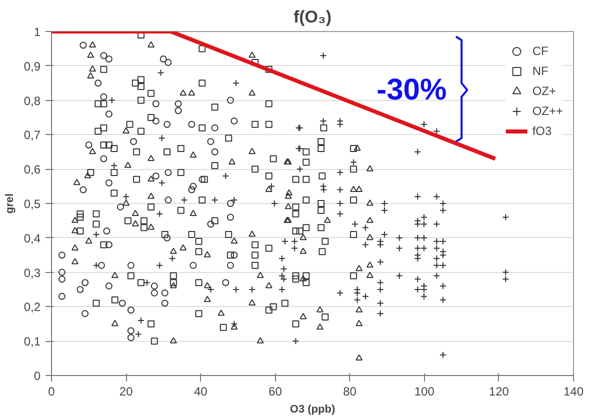 The image size is (593, 418). I want to click on x-tick-label: 60, so click(275, 391).